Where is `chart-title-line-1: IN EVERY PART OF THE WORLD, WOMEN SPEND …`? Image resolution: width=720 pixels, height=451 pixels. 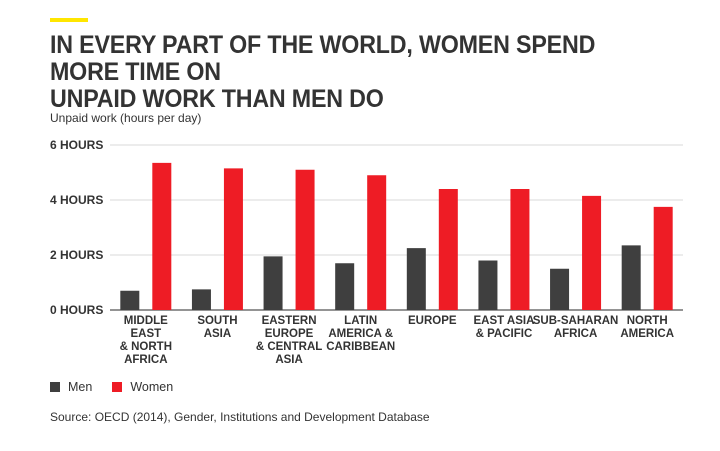 chart-title-line-1: IN EVERY PART OF THE WORLD, WOMEN SPEND … is located at coordinates (323, 58).